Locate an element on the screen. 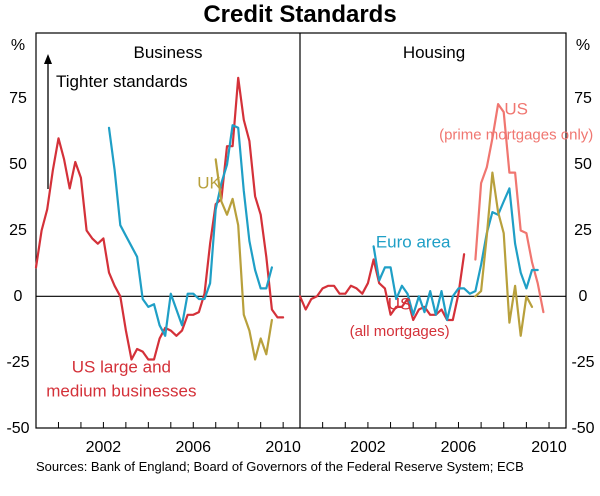  business-label-us: medium businesses is located at coordinates (121, 390).